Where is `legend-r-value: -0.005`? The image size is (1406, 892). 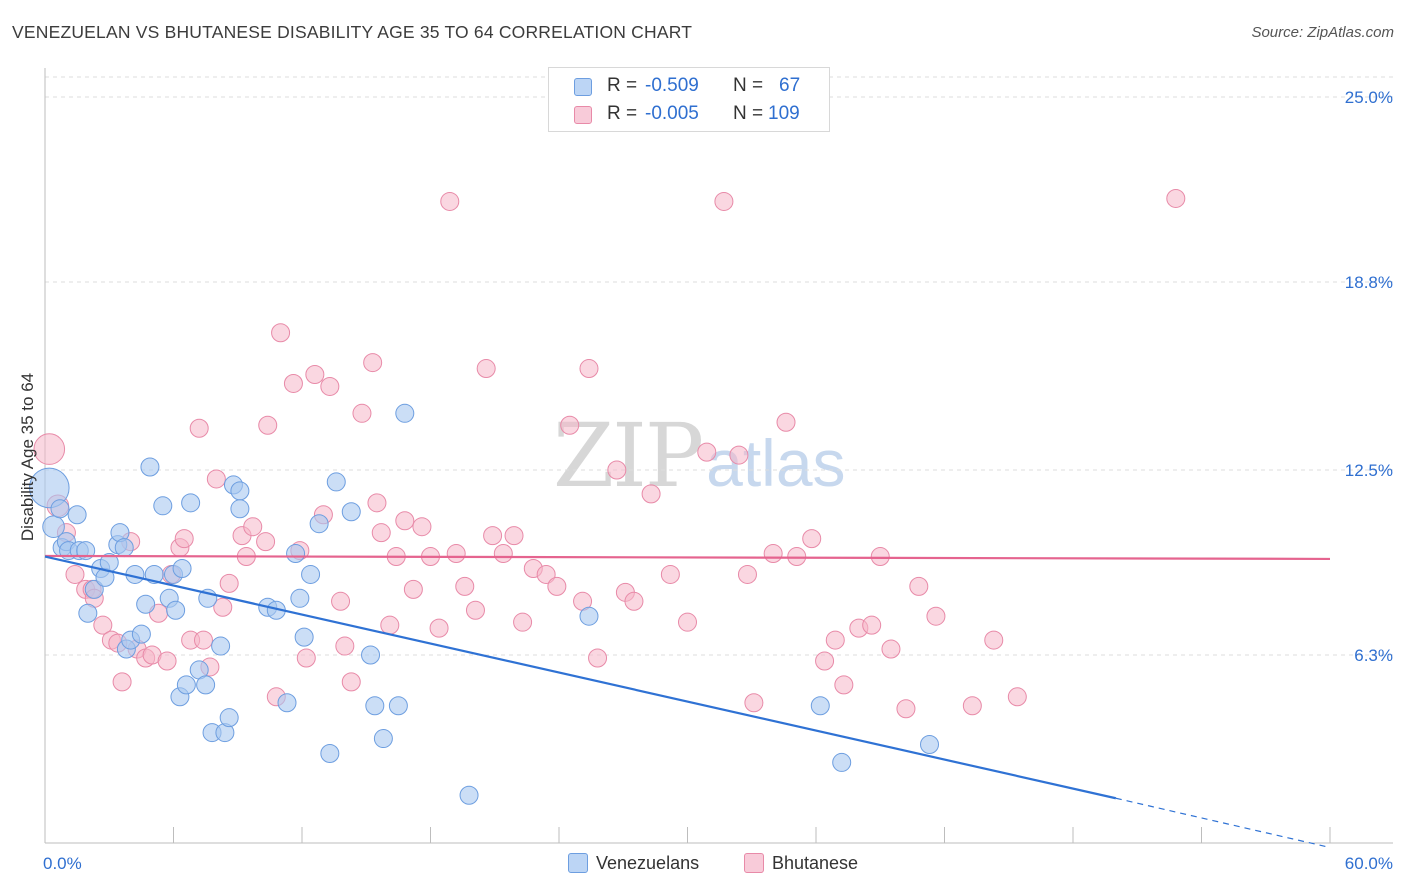
legend-r-value: -0.005 is located at coordinates (672, 113).